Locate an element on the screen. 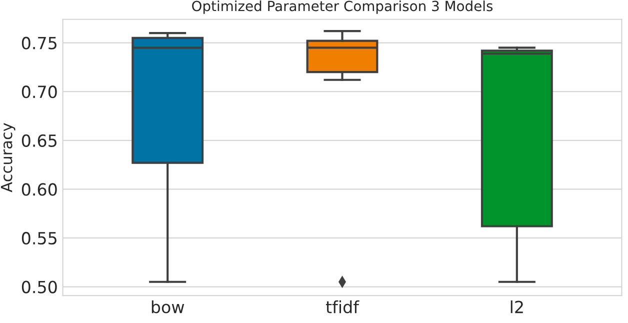 The image size is (628, 323). x-tick-label: tfidf is located at coordinates (343, 307).